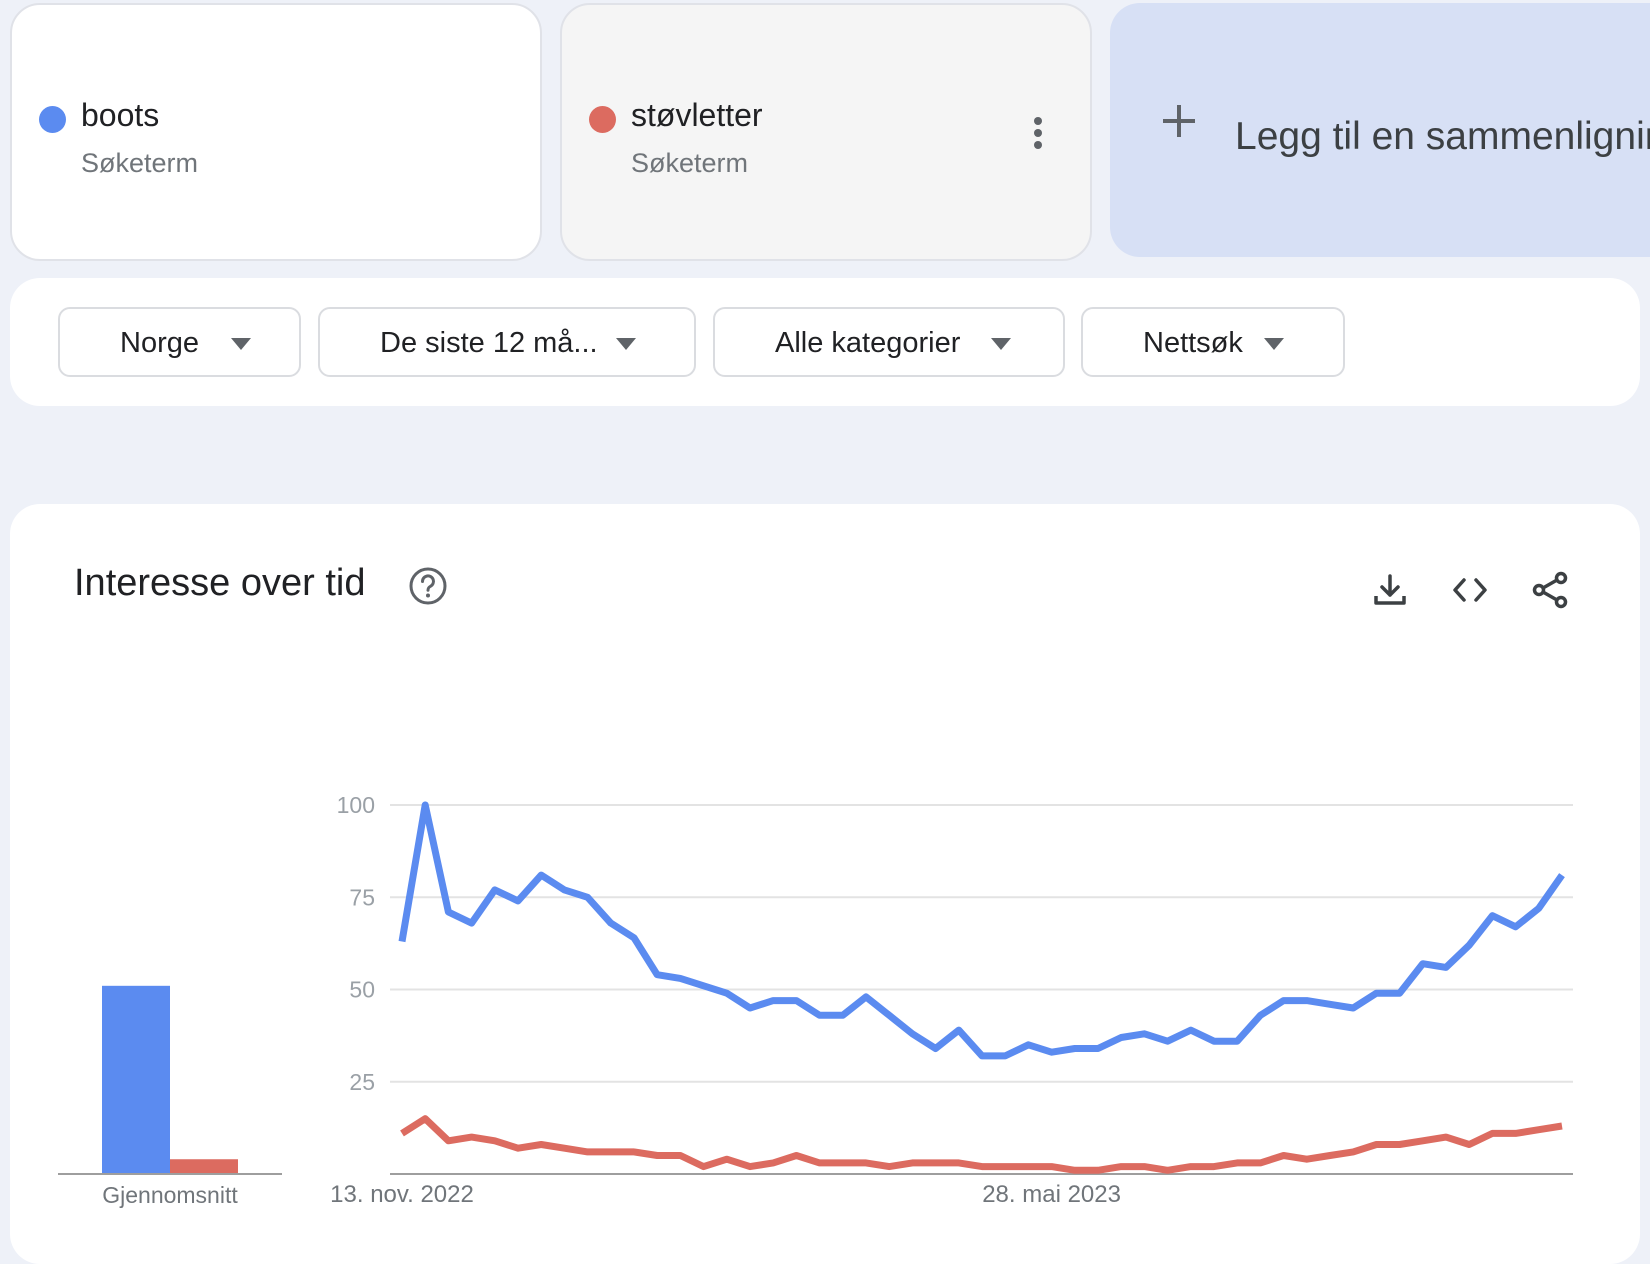  Describe the element at coordinates (170, 1195) in the screenshot. I see `average-label: Gjennomsnitt` at that location.